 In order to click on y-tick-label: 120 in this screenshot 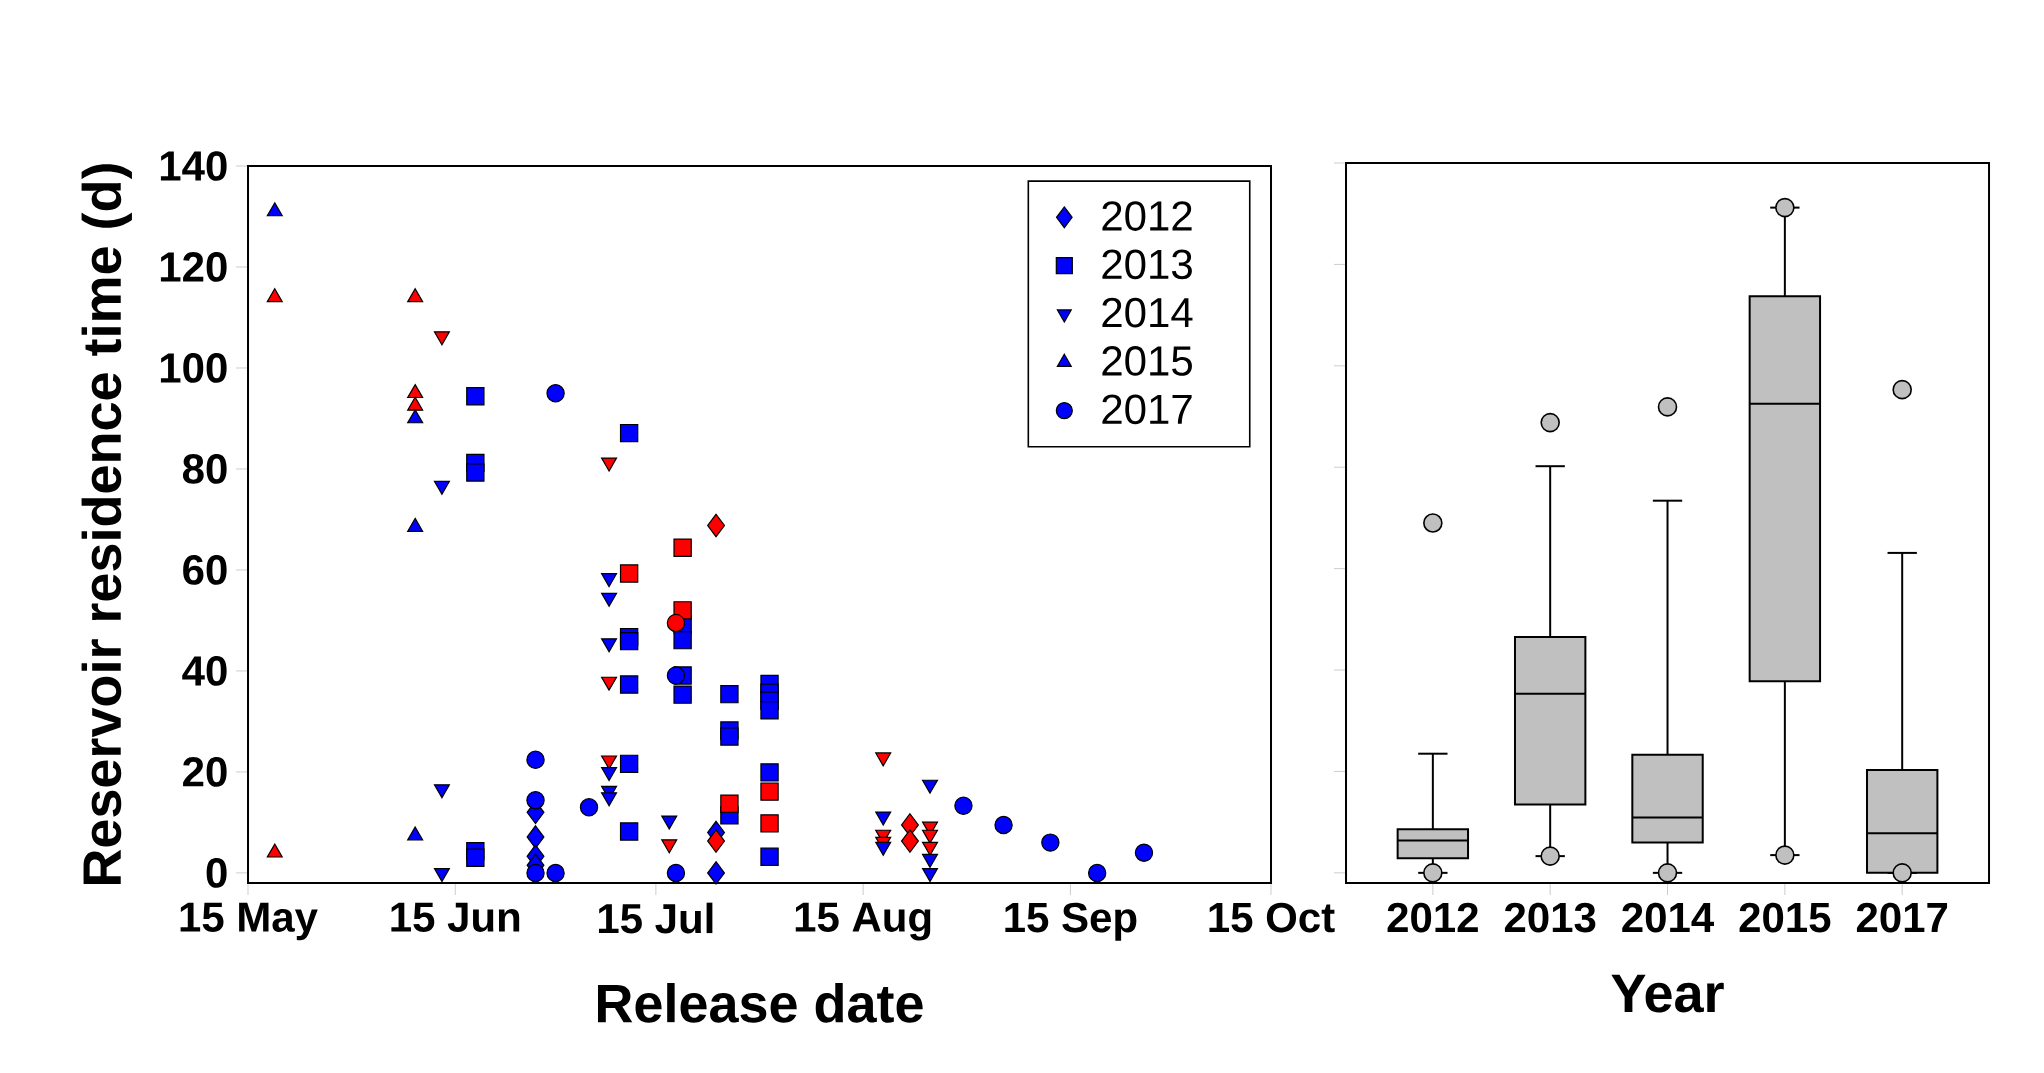, I will do `click(193, 267)`.